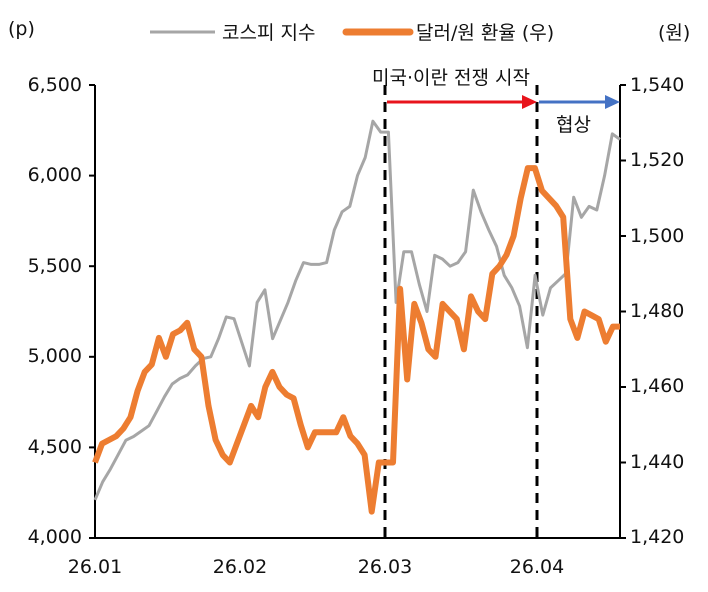  I want to click on right-tick: 1,520, so click(657, 160).